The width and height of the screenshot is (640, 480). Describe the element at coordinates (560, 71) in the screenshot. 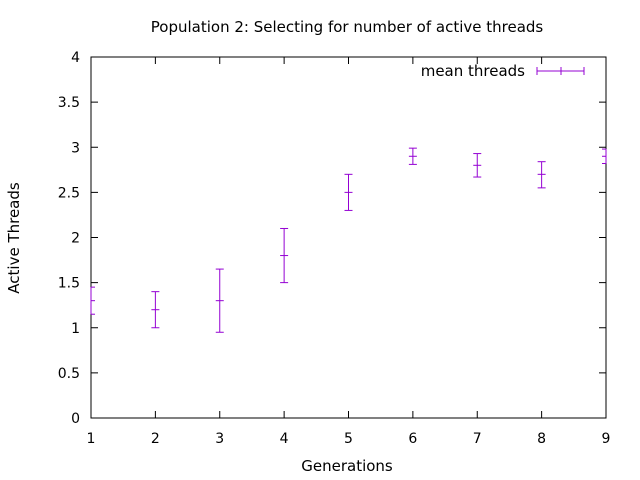

I see `legend-sample` at that location.